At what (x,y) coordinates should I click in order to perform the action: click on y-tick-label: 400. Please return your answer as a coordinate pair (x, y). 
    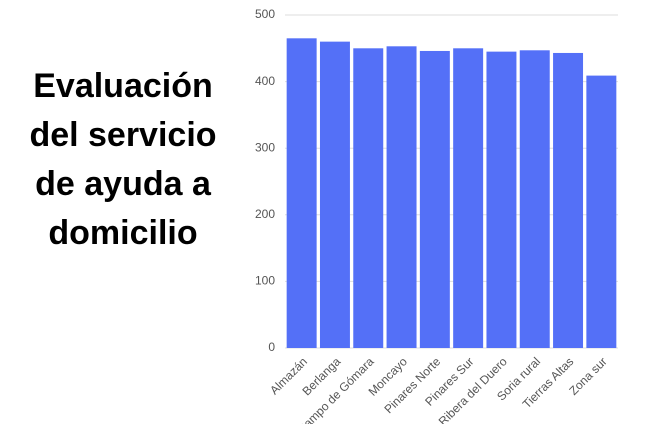
    Looking at the image, I should click on (265, 81).